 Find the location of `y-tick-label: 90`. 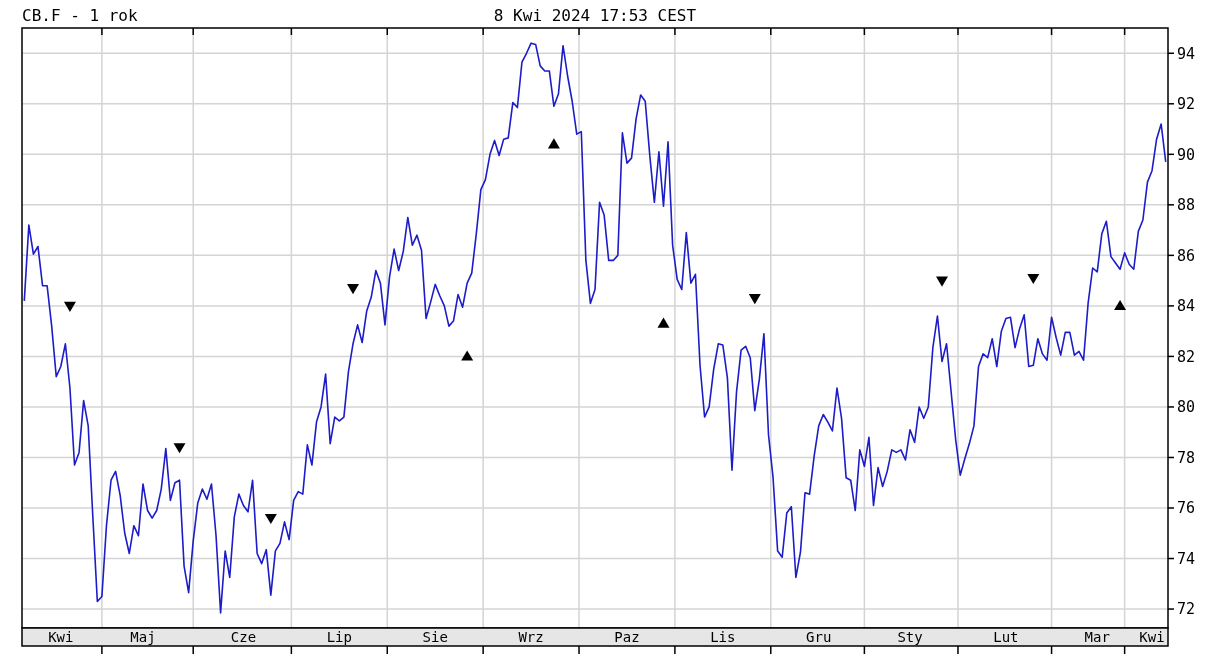

y-tick-label: 90 is located at coordinates (1186, 154).